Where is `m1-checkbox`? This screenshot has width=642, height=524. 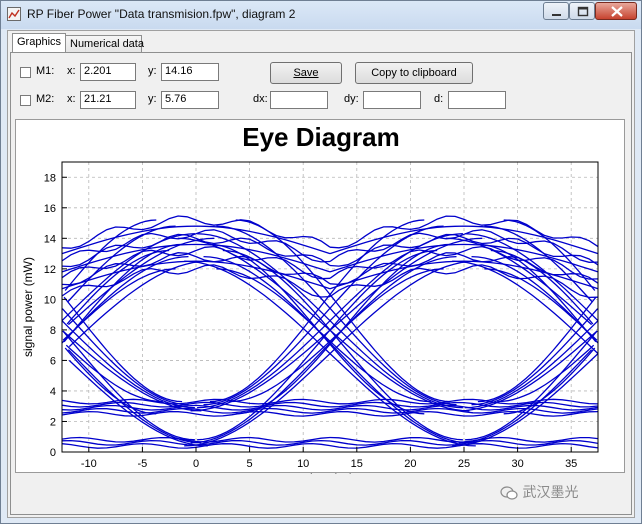 m1-checkbox is located at coordinates (25, 72).